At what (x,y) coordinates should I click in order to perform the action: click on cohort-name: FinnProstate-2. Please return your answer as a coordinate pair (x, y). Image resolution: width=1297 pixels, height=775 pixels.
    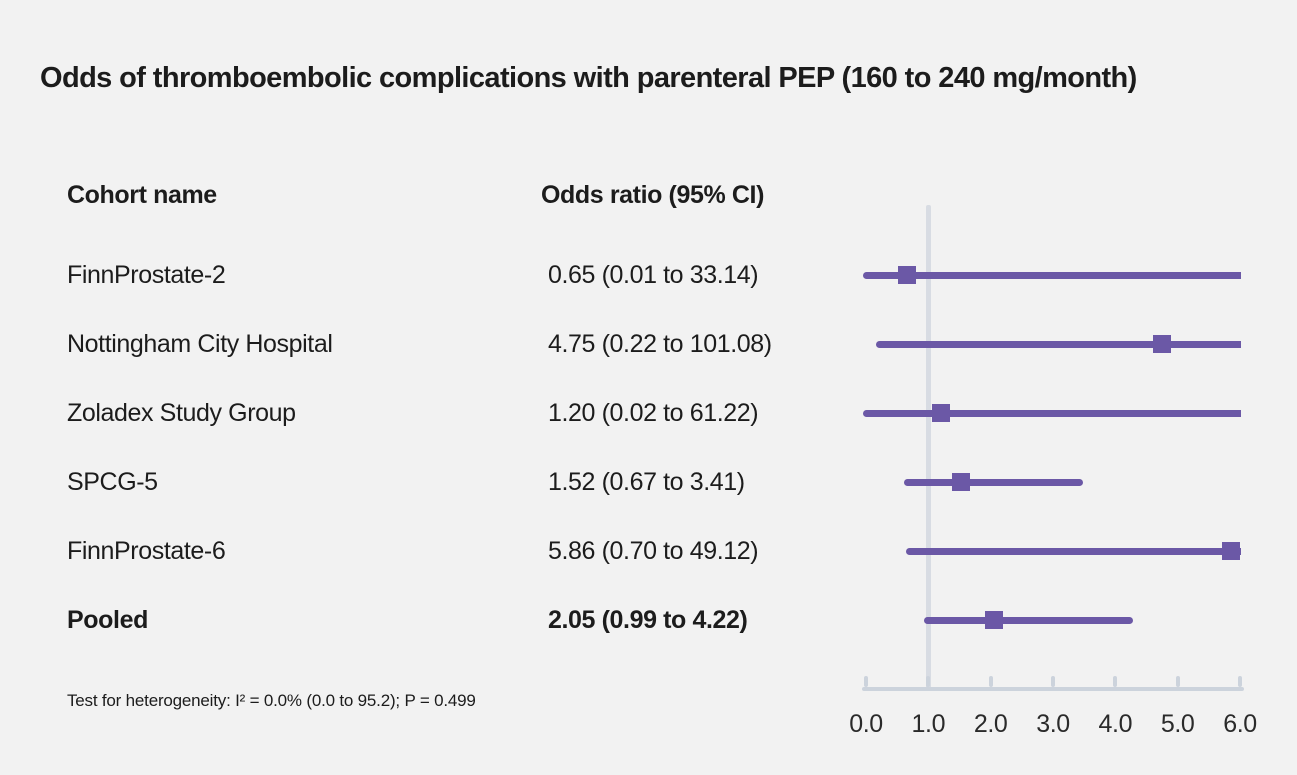
    Looking at the image, I should click on (146, 275).